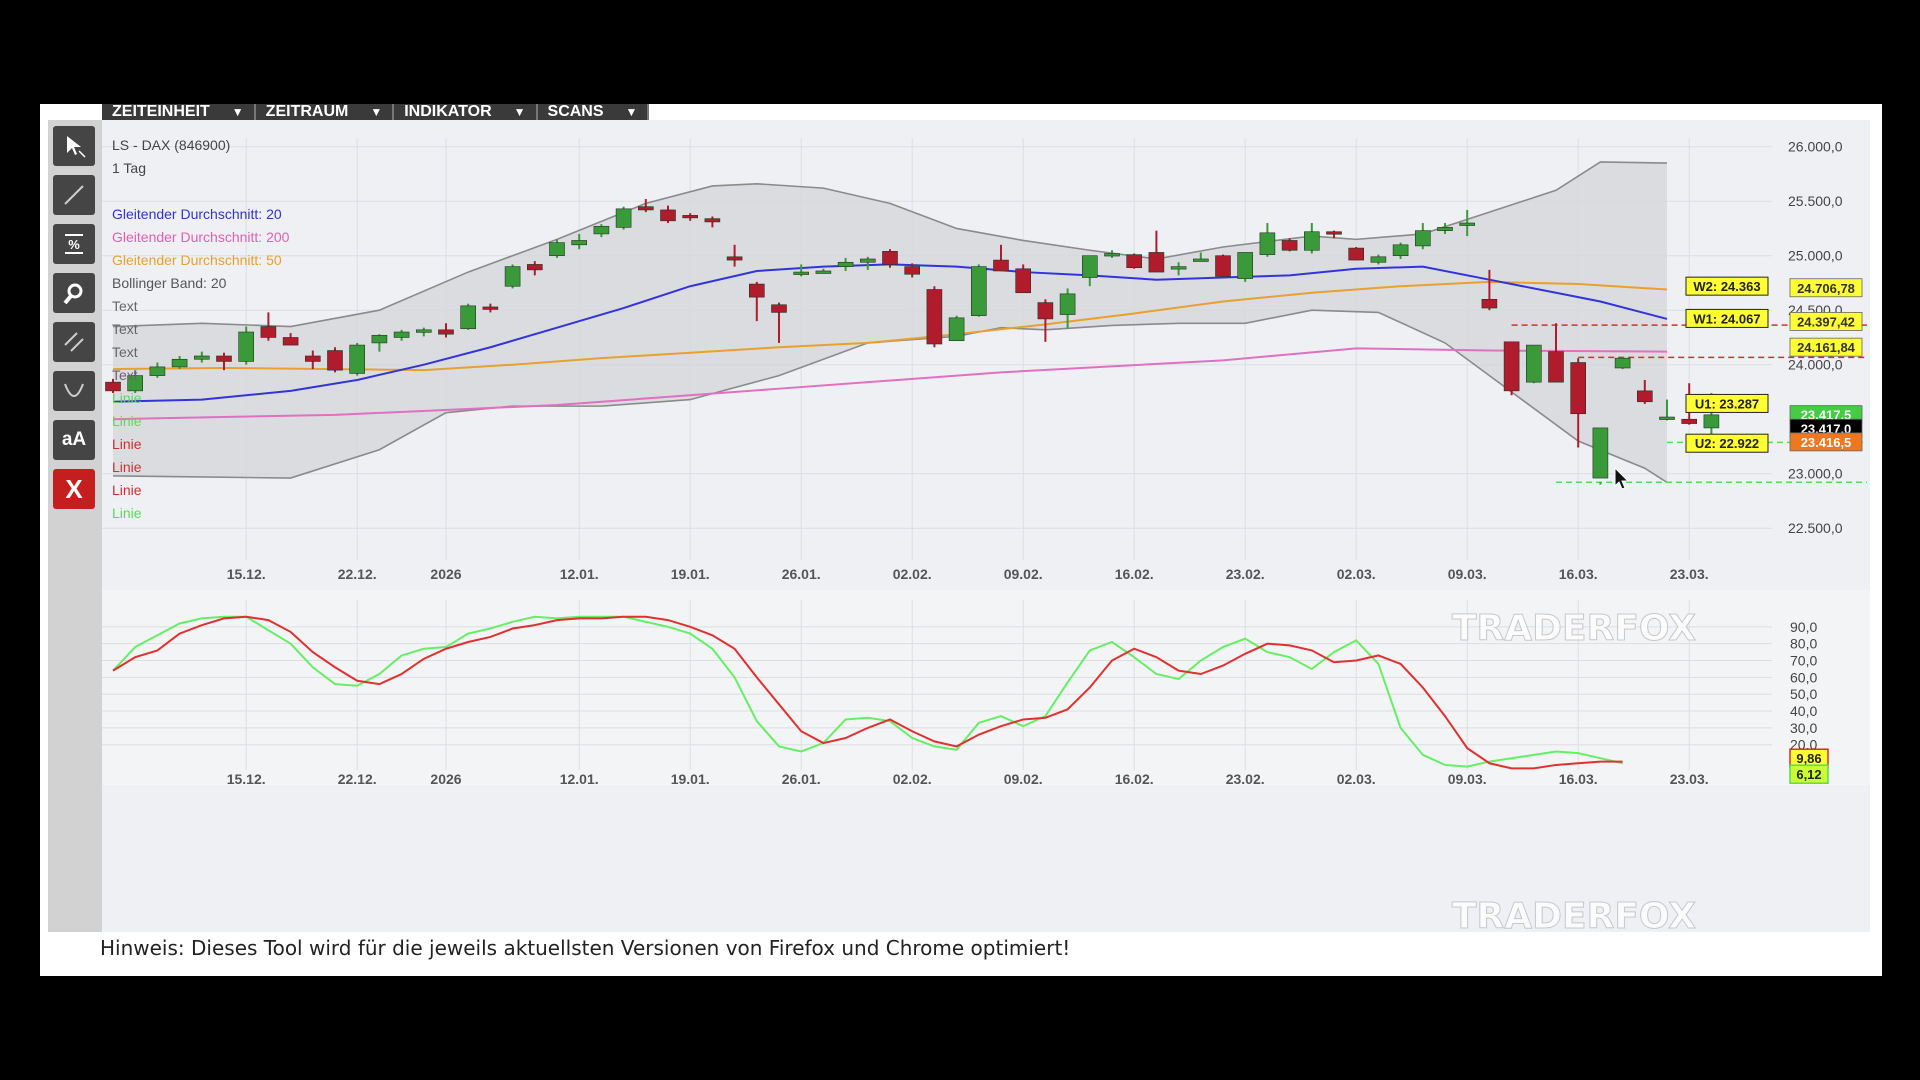  Describe the element at coordinates (1826, 347) in the screenshot. I see `price-tag-text: 24.161,84` at that location.